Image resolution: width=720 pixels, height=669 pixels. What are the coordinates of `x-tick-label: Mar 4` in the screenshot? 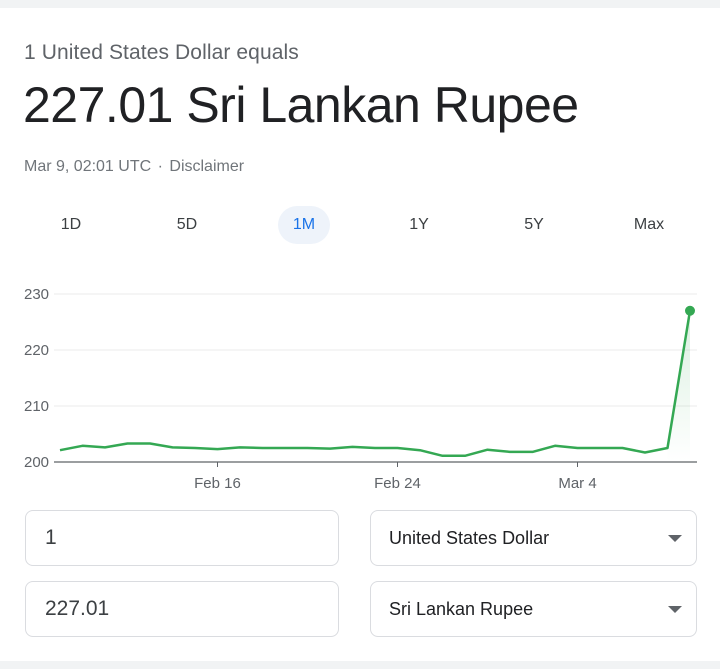 It's located at (577, 483).